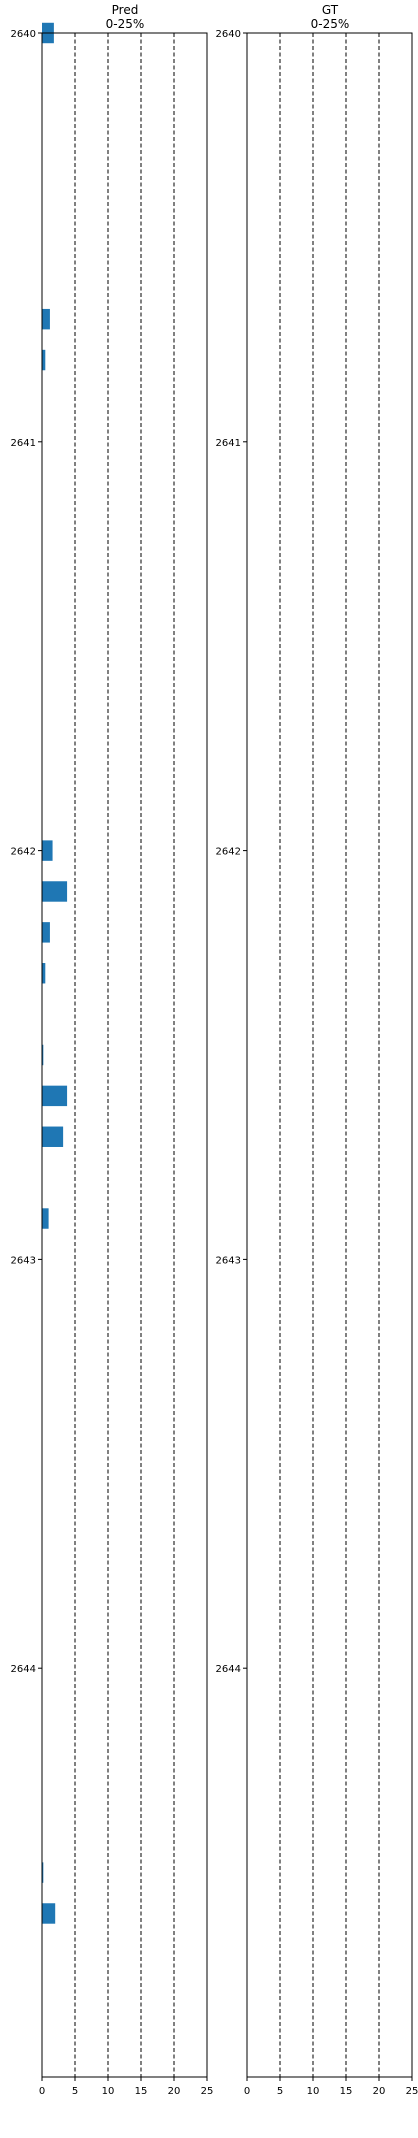  Describe the element at coordinates (228, 1669) in the screenshot. I see `gt-y-tick-label-2644: 2644` at that location.